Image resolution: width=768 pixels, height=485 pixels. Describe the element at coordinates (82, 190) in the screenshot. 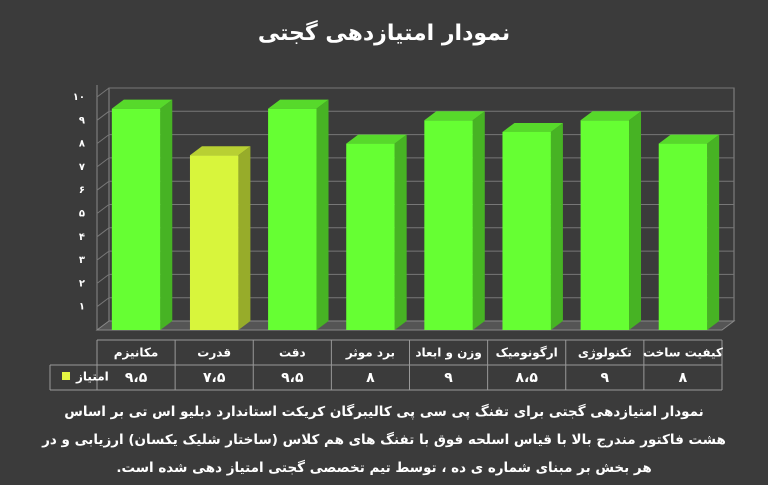

I see `y-tick-label: ۶` at that location.